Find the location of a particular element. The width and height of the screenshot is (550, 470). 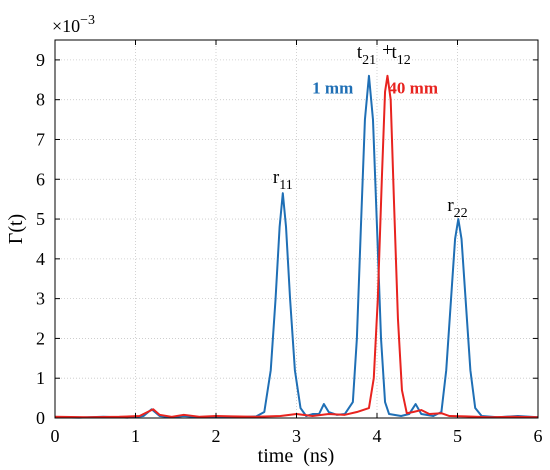

x-tick-label: 4 is located at coordinates (377, 436).